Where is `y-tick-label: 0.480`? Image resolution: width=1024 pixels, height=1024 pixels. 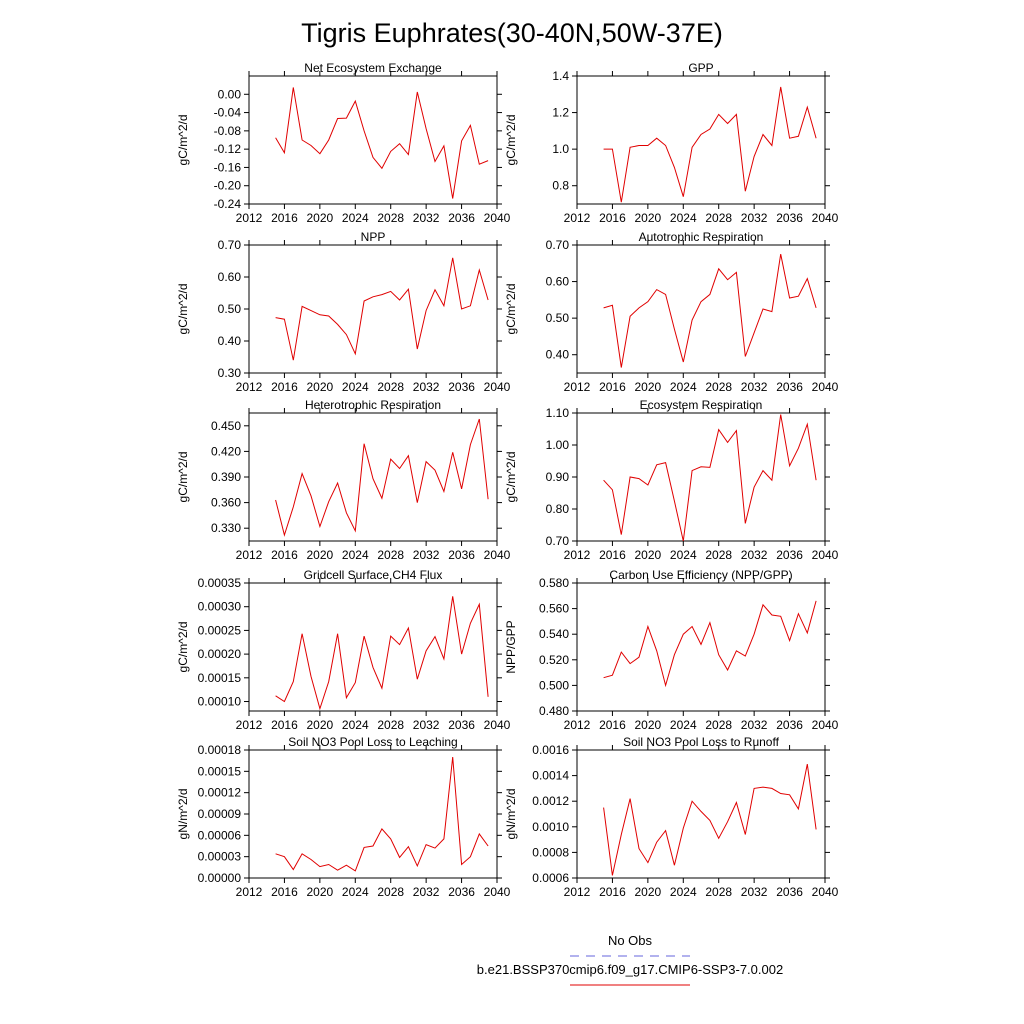
y-tick-label: 0.480 is located at coordinates (554, 711).